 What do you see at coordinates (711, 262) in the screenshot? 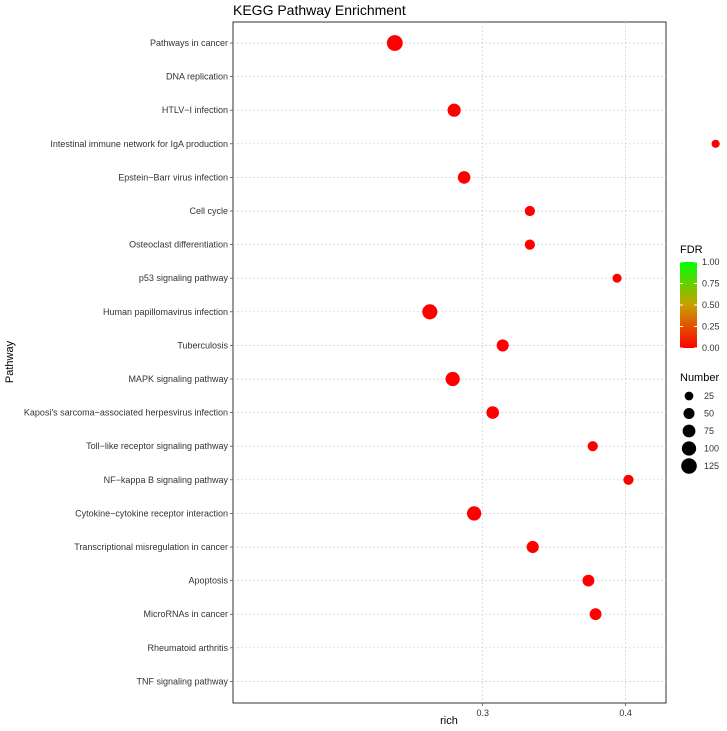
I see `fdr-tick-label: 1.00` at bounding box center [711, 262].